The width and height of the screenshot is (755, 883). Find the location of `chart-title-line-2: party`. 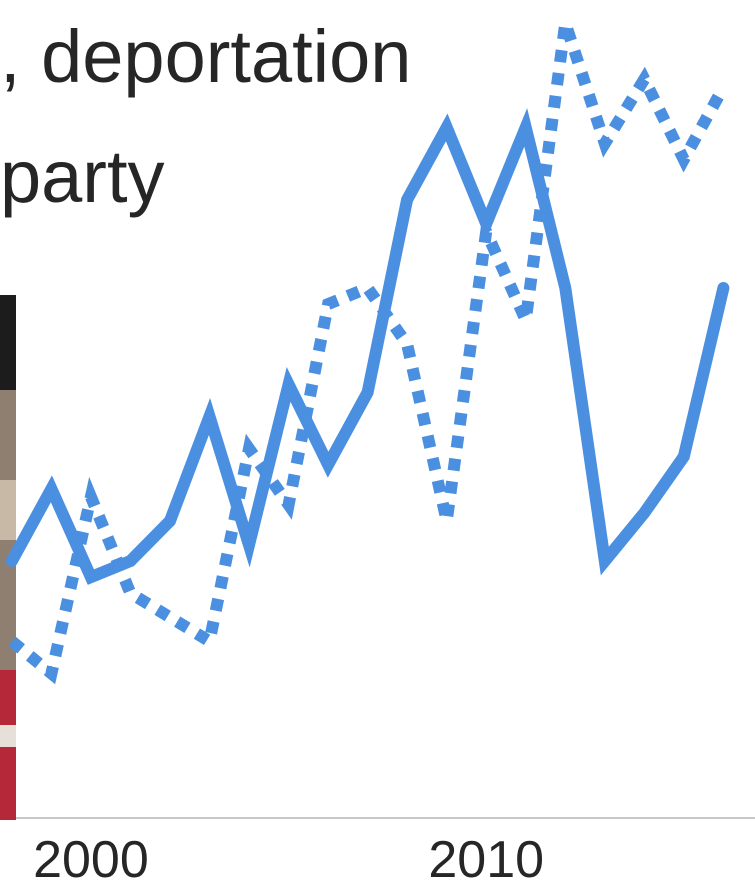

chart-title-line-2: party is located at coordinates (82, 176).